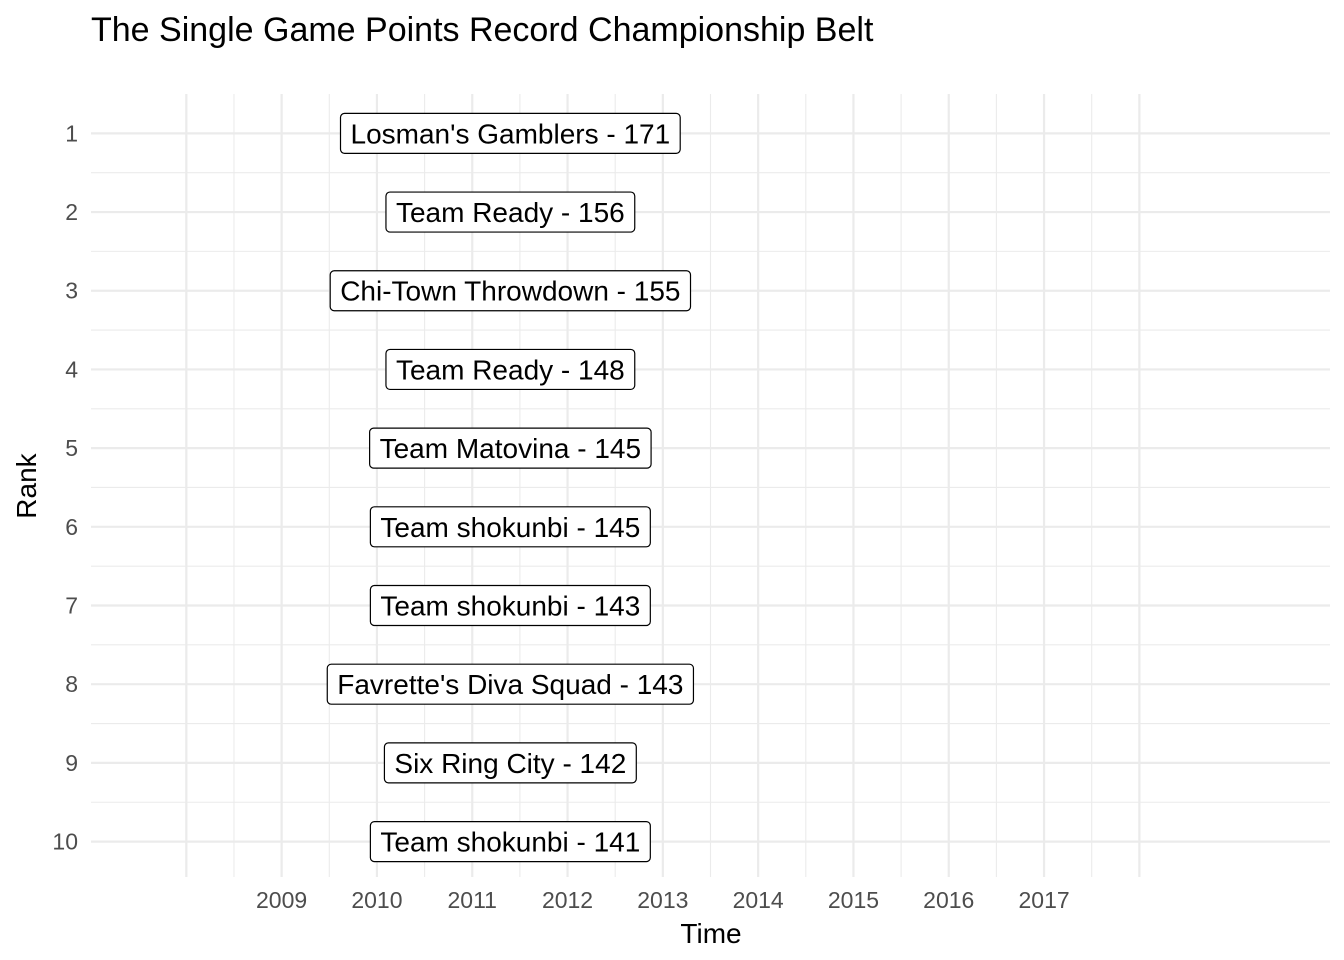  What do you see at coordinates (71, 291) in the screenshot?
I see `y-tick-label: 3` at bounding box center [71, 291].